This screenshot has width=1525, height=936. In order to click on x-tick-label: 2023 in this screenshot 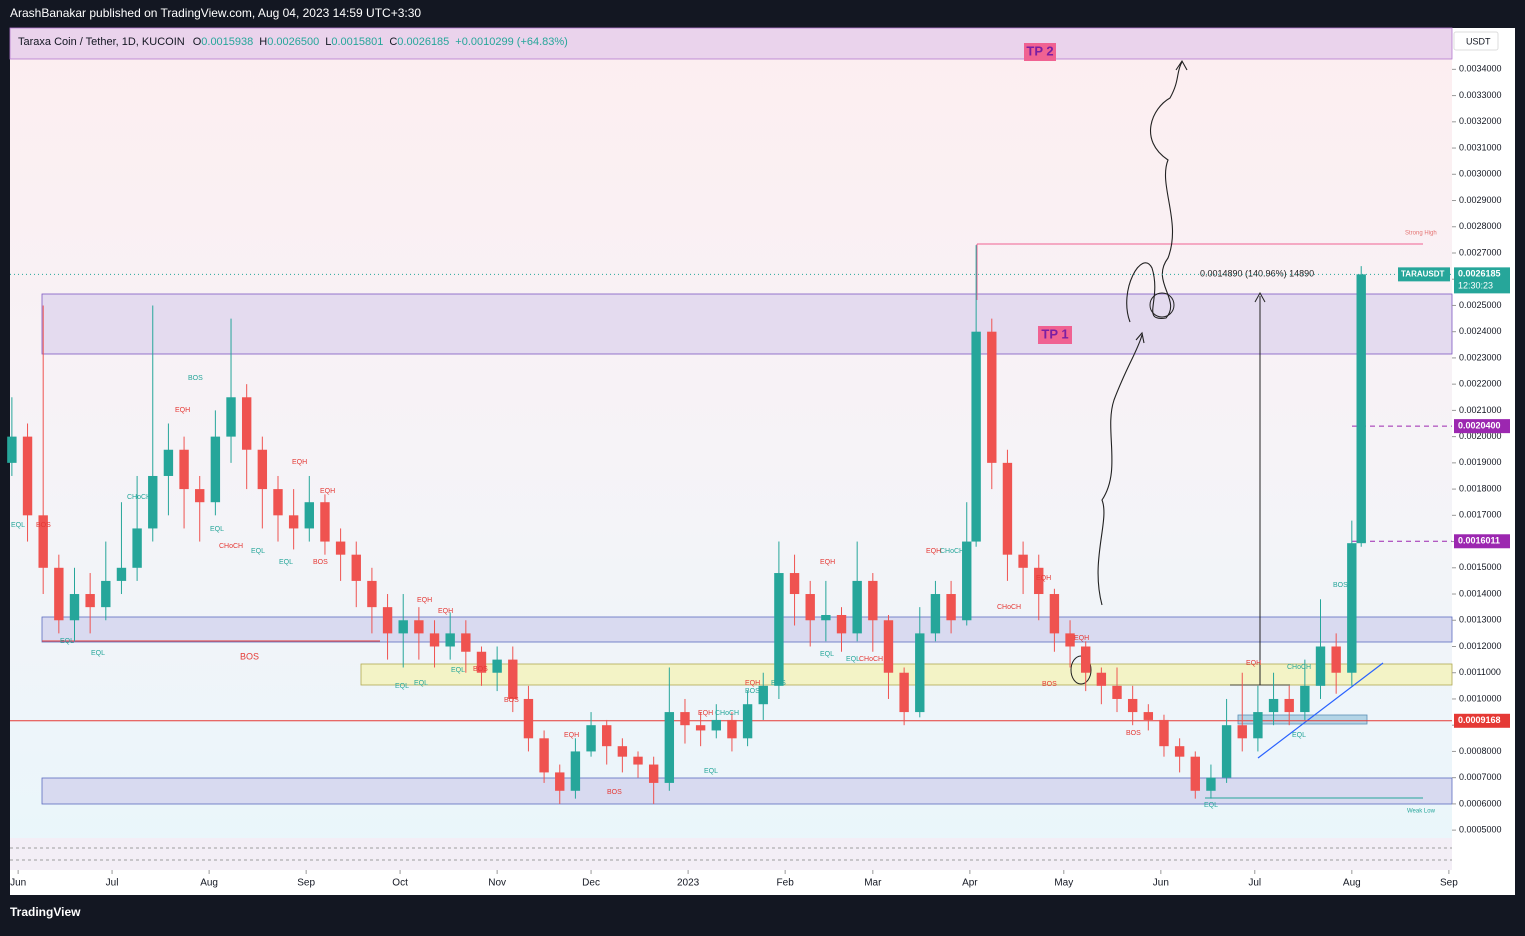, I will do `click(688, 883)`.